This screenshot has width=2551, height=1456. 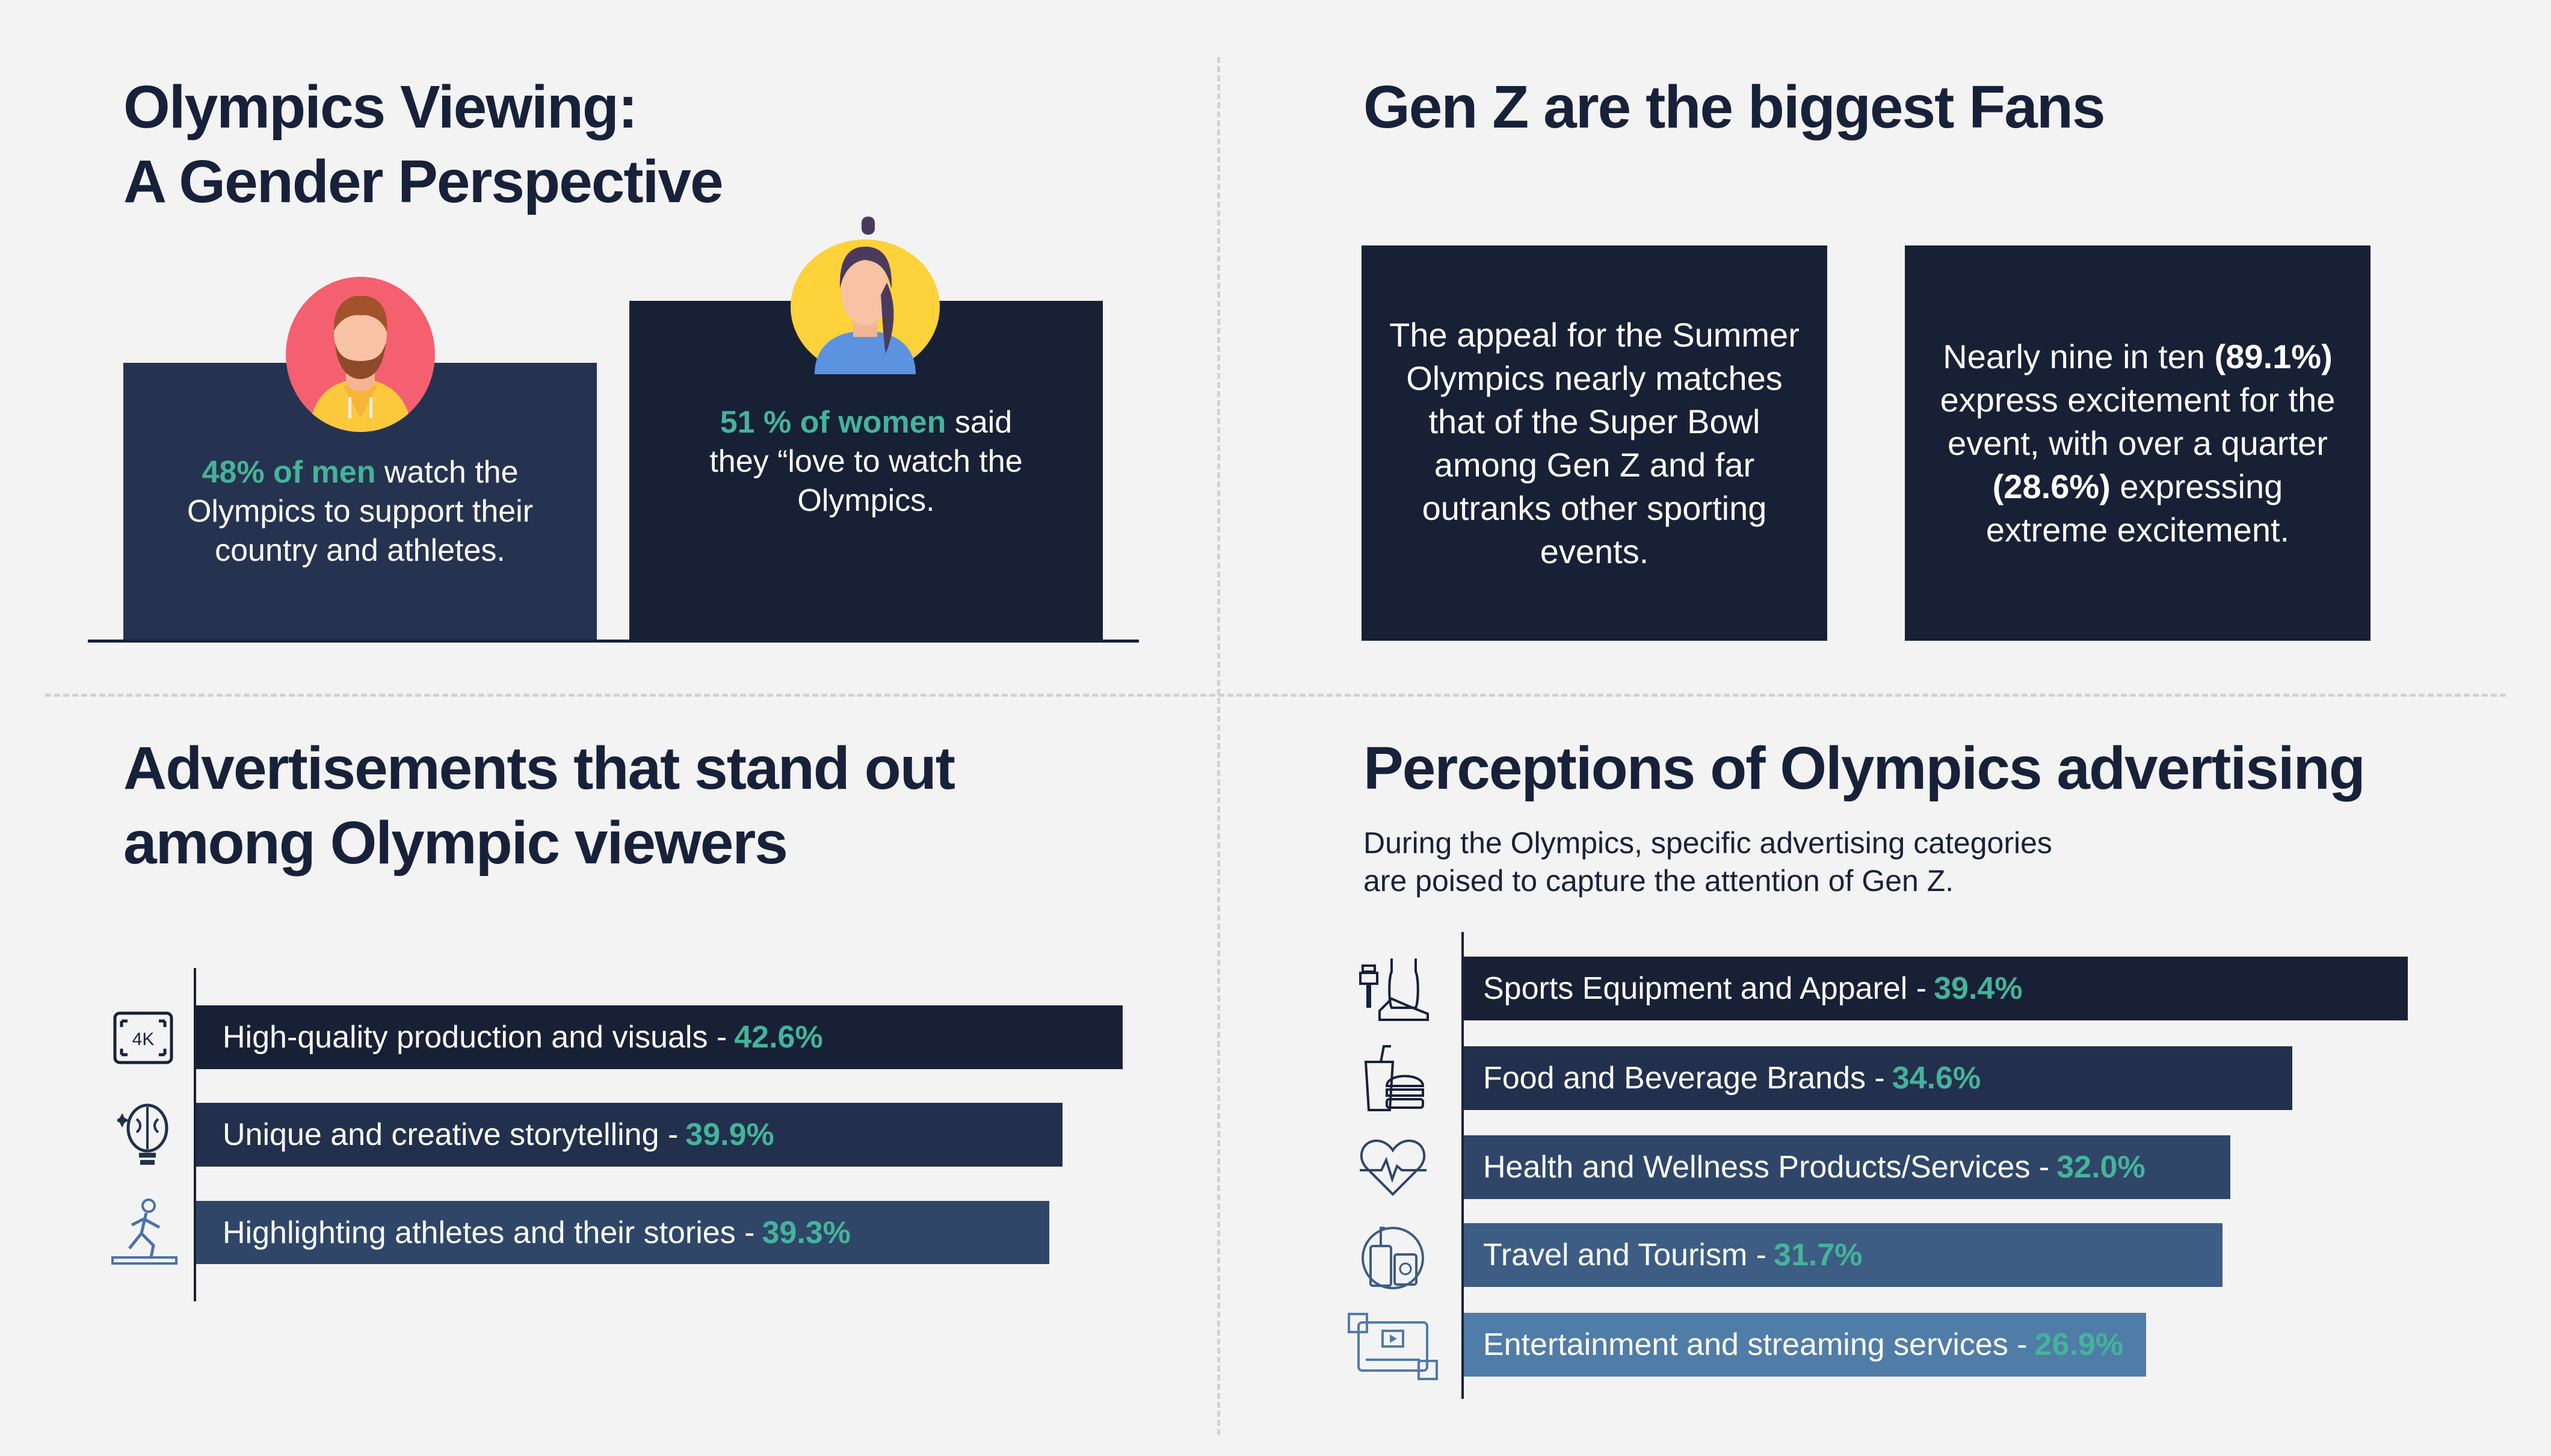 What do you see at coordinates (144, 1232) in the screenshot?
I see `runner-icon` at bounding box center [144, 1232].